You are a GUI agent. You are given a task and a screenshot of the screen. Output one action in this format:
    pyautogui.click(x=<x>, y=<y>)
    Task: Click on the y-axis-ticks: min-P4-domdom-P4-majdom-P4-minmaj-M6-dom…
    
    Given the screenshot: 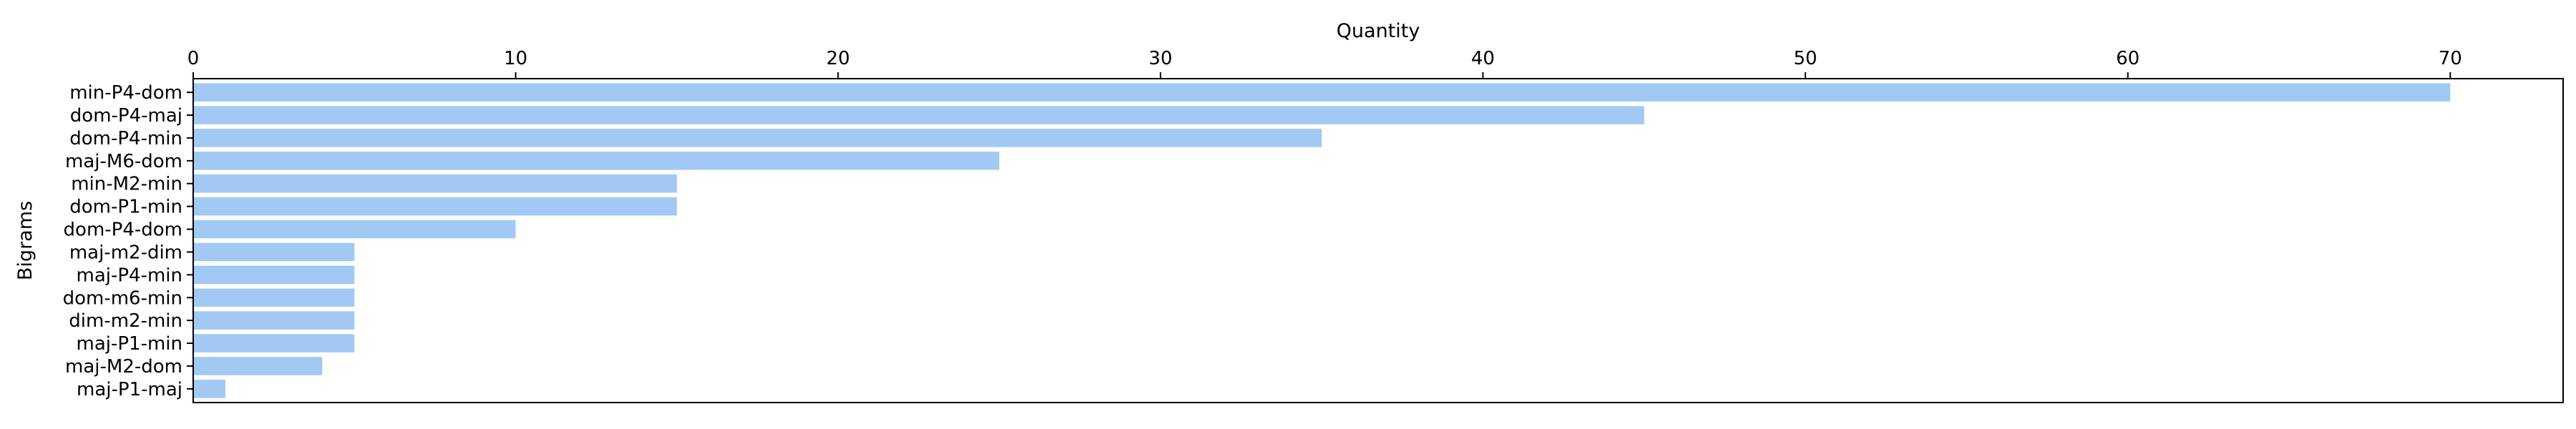 What is the action you would take?
    pyautogui.click(x=128, y=241)
    